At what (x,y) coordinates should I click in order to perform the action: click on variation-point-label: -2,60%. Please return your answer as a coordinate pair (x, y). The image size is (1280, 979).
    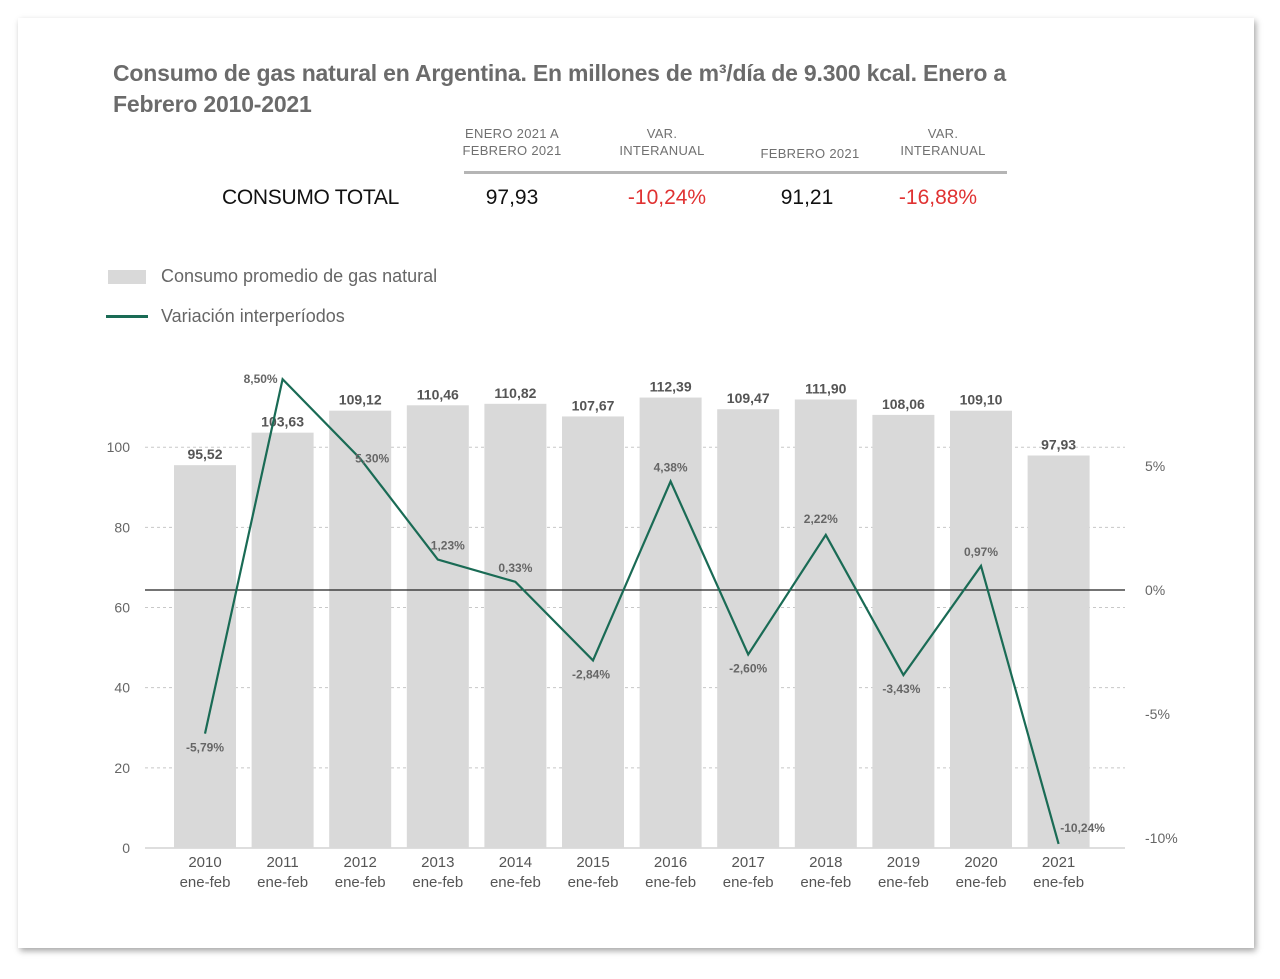
    Looking at the image, I should click on (748, 668).